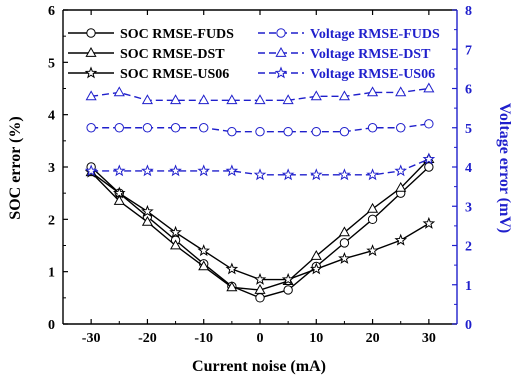  What do you see at coordinates (373, 338) in the screenshot?
I see `x-tick-label: 20` at bounding box center [373, 338].